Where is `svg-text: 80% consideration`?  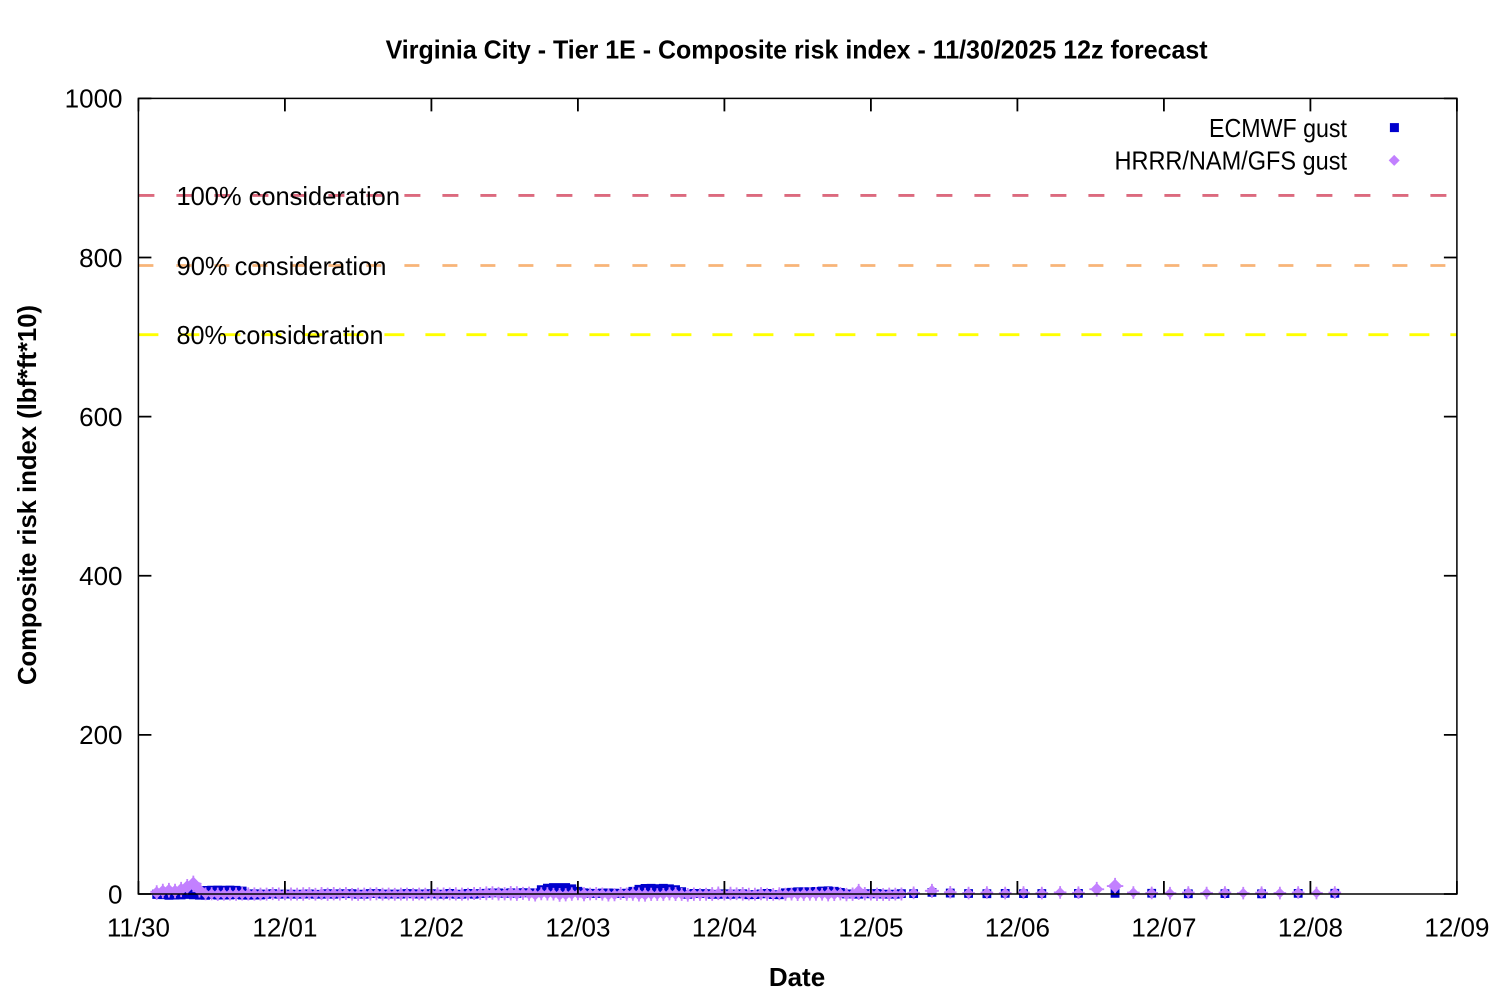 svg-text: 80% consideration is located at coordinates (280, 335).